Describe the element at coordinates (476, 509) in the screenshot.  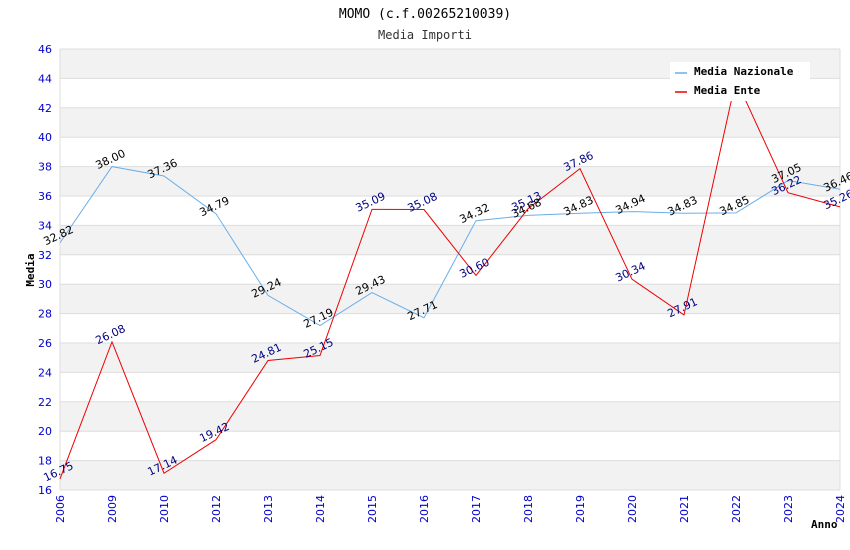
I see `x-tick-label: 2017` at that location.